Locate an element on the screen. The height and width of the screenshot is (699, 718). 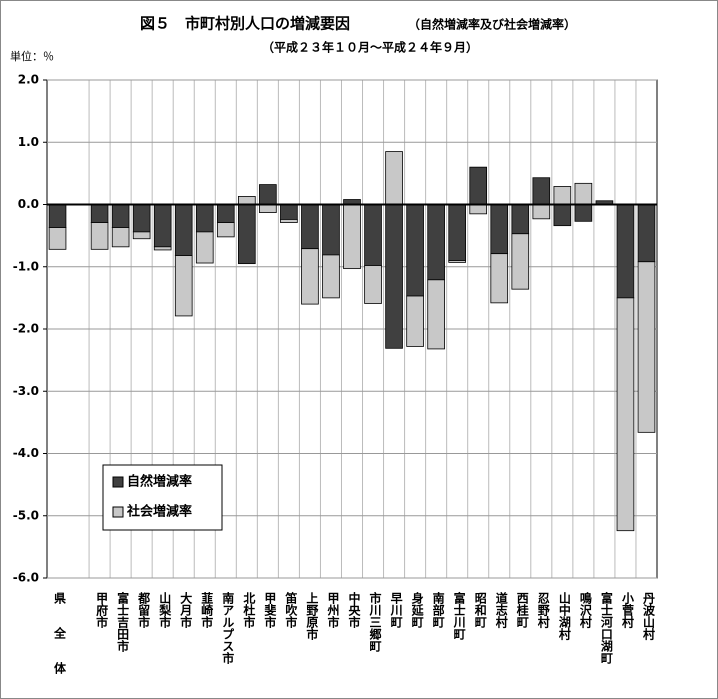
x-tick-label: 丹波山村 is located at coordinates (648, 616).